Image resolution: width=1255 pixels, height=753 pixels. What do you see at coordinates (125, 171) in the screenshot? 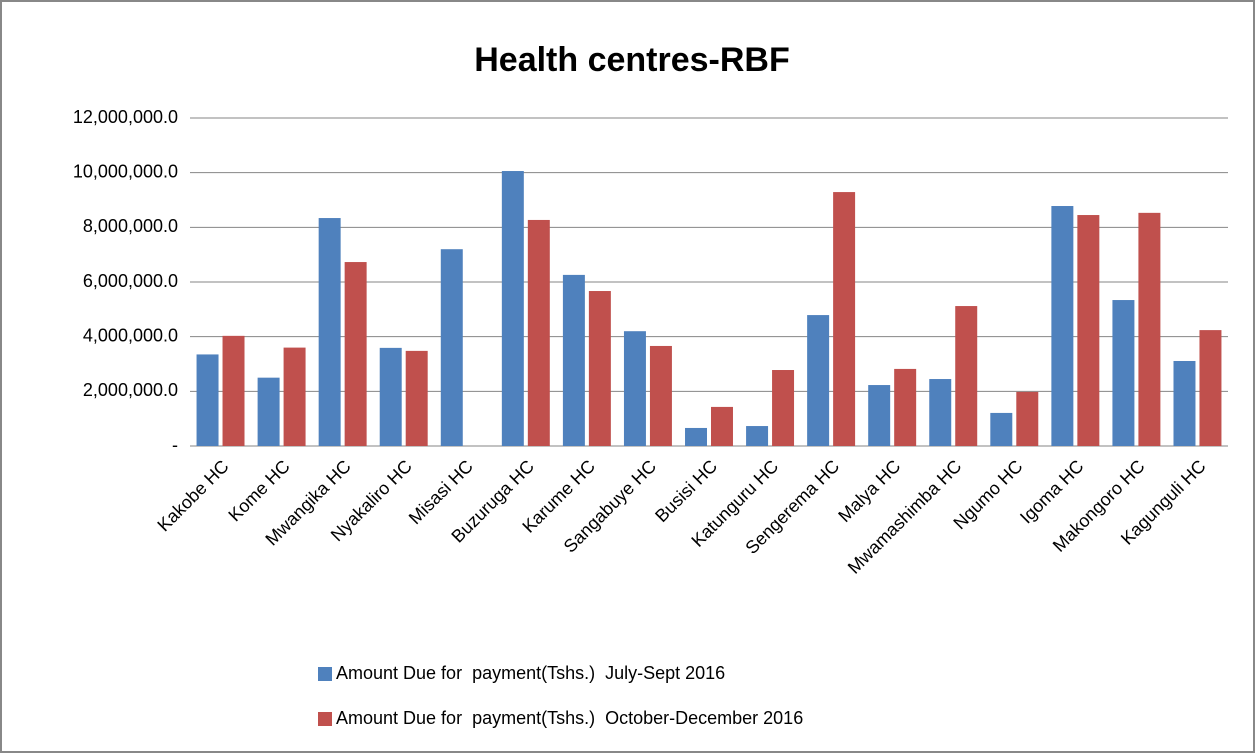
I see `y-tick-label: 10,000,000.0` at bounding box center [125, 171].